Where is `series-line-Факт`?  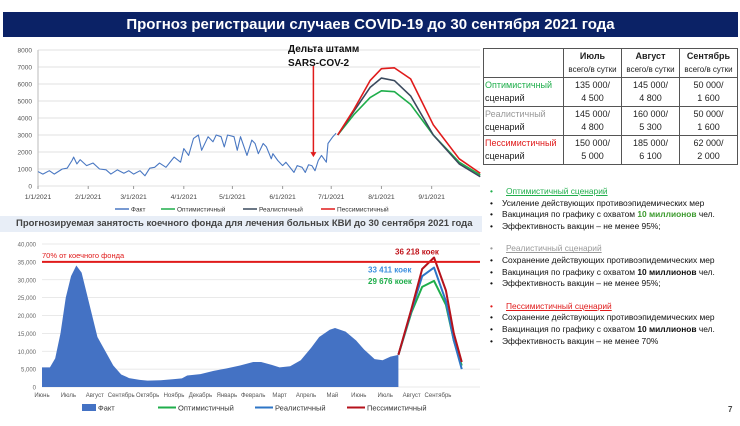 series-line-Факт is located at coordinates (187, 154).